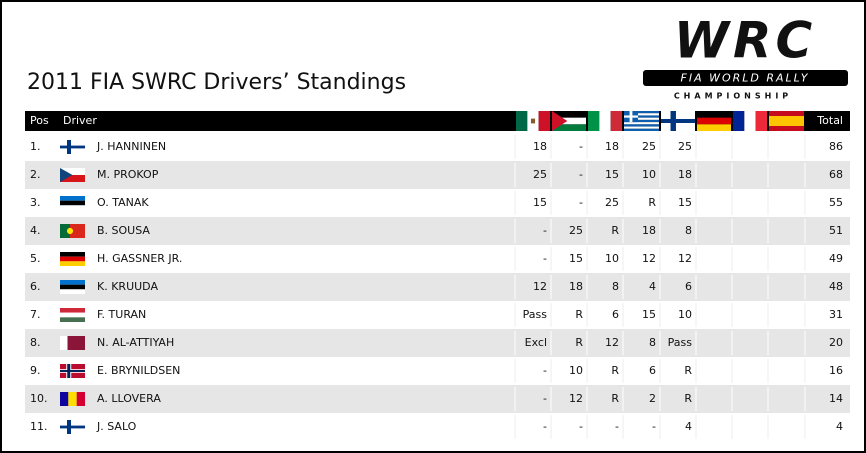 The height and width of the screenshot is (453, 866). What do you see at coordinates (836, 146) in the screenshot?
I see `total: 86` at bounding box center [836, 146].